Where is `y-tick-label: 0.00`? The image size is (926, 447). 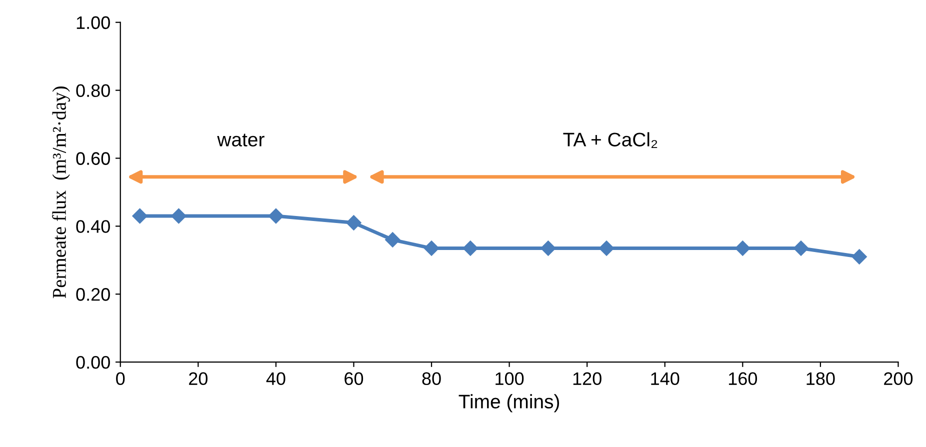 y-tick-label: 0.00 is located at coordinates (93, 362).